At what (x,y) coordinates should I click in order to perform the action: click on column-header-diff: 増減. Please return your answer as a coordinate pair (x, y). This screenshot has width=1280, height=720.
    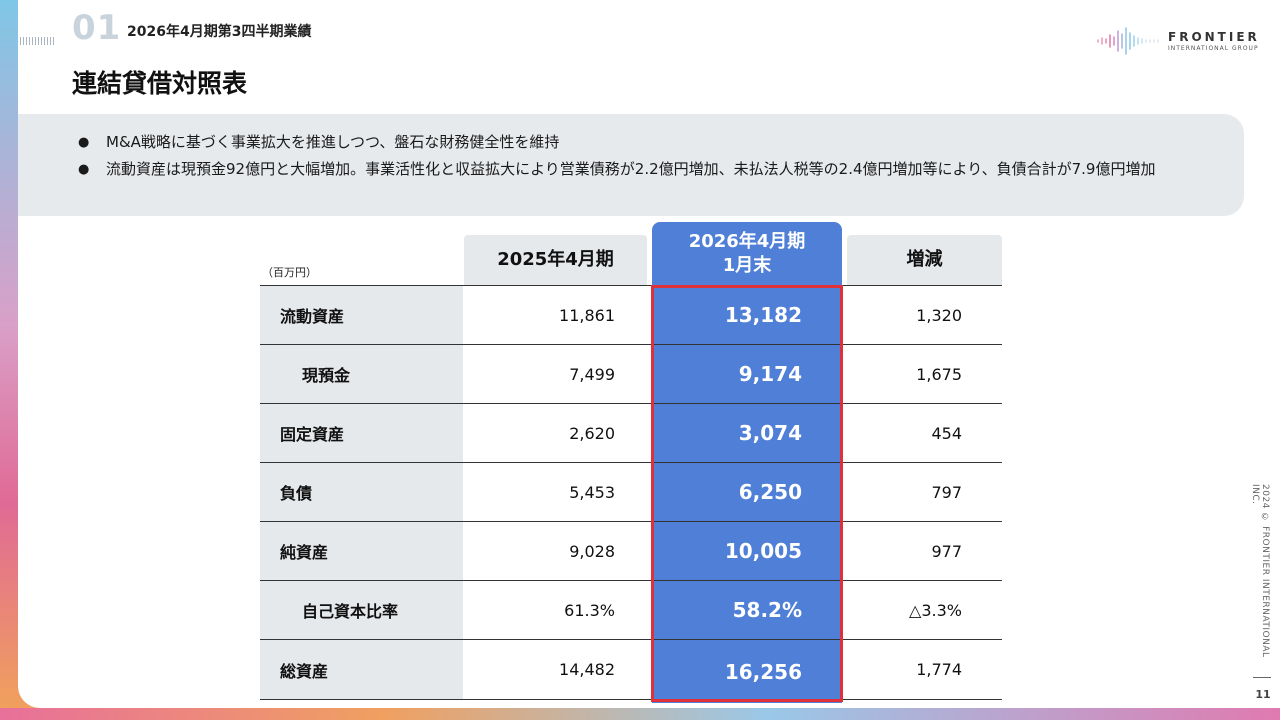
    Looking at the image, I should click on (924, 260).